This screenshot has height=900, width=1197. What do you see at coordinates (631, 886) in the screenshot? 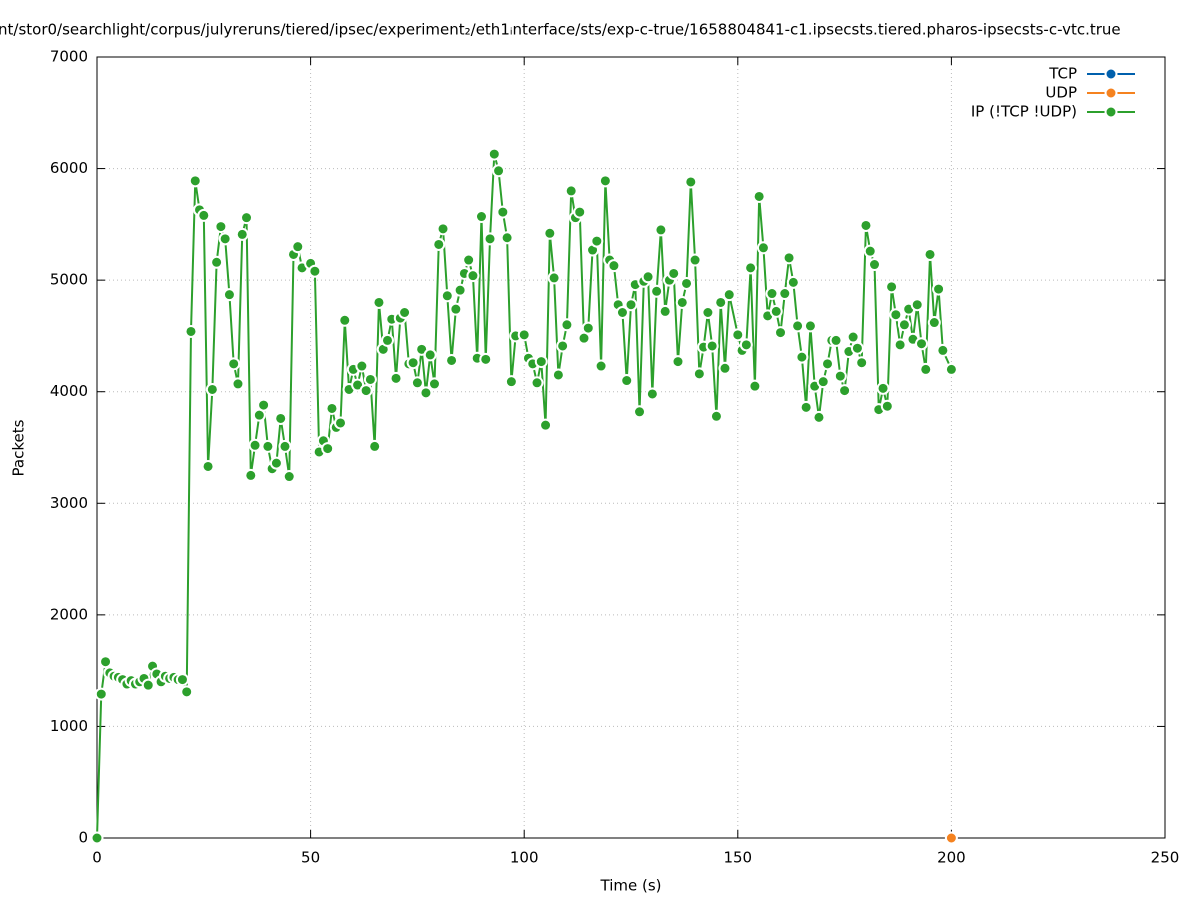
I see `x-axis-label: Time (s)` at bounding box center [631, 886].